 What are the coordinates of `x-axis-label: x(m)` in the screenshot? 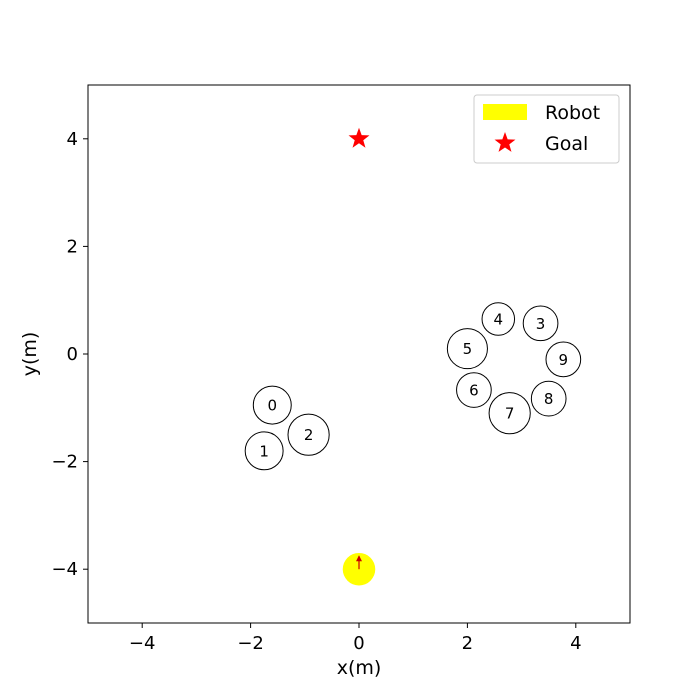 It's located at (359, 668).